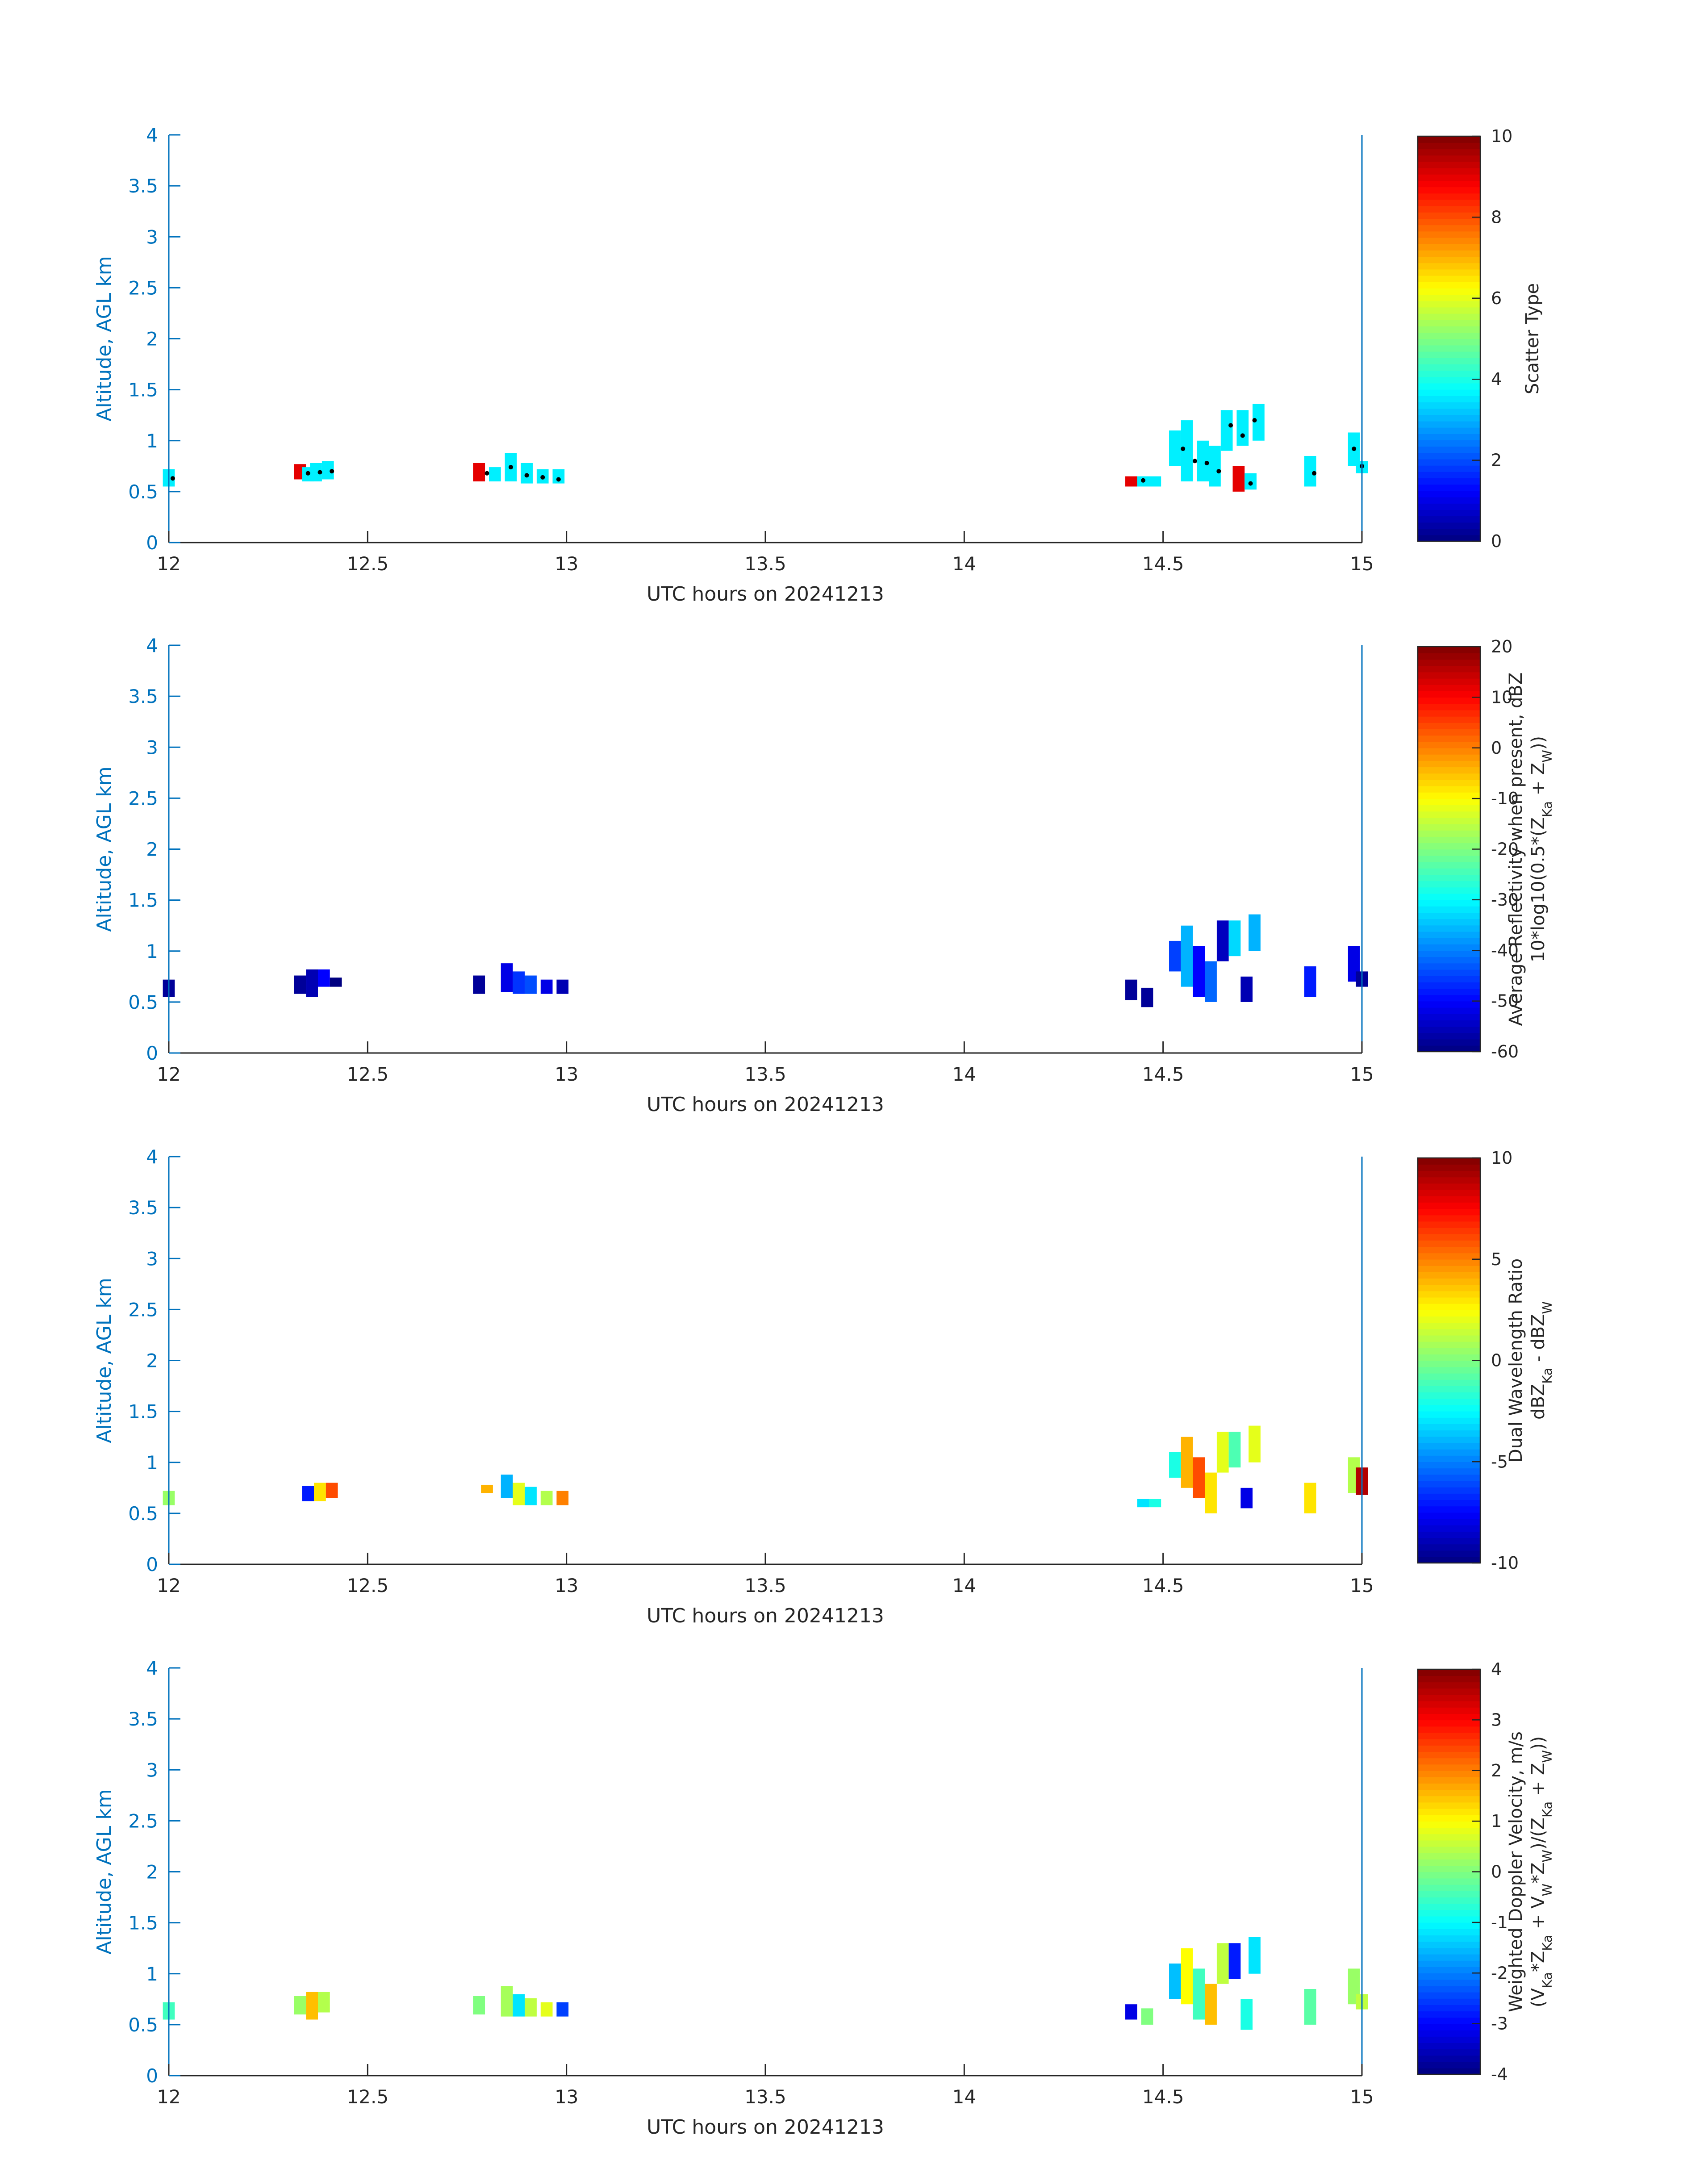 The height and width of the screenshot is (2177, 1708). What do you see at coordinates (1449, 338) in the screenshot?
I see `colorbar-frame` at bounding box center [1449, 338].